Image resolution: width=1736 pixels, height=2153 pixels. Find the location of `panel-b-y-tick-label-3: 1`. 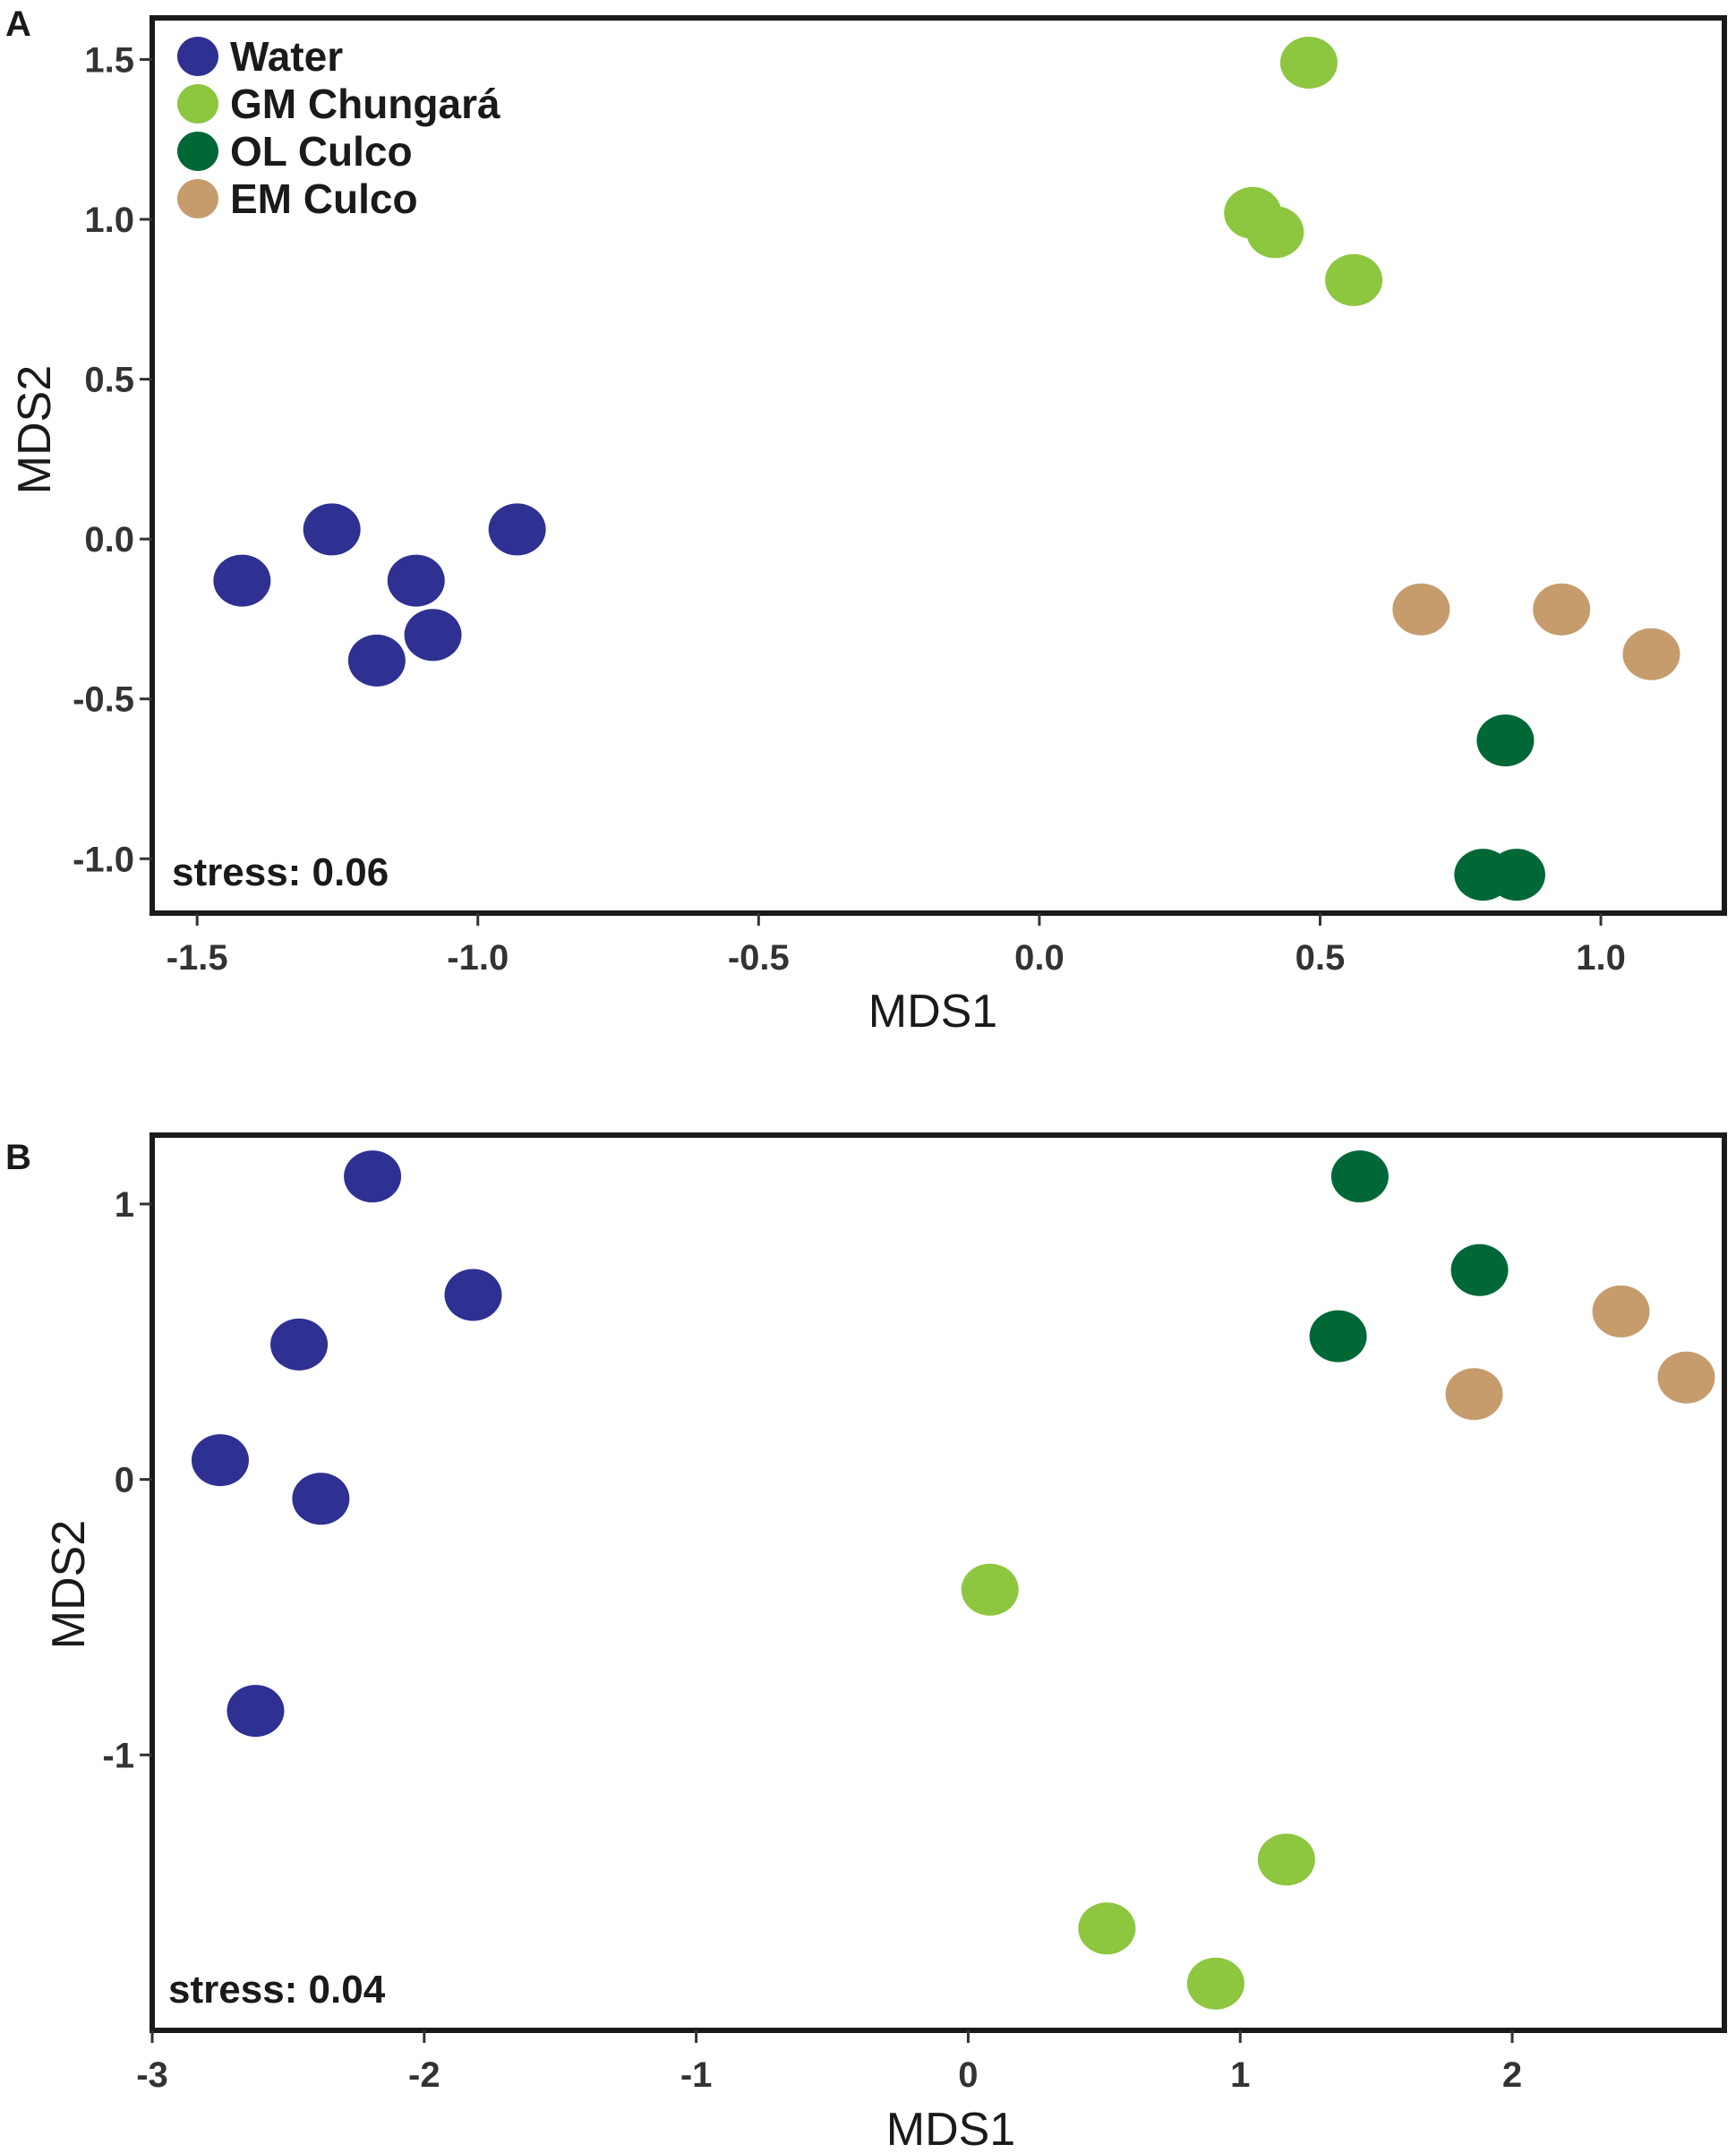

panel-b-y-tick-label-3: 1 is located at coordinates (124, 1205).